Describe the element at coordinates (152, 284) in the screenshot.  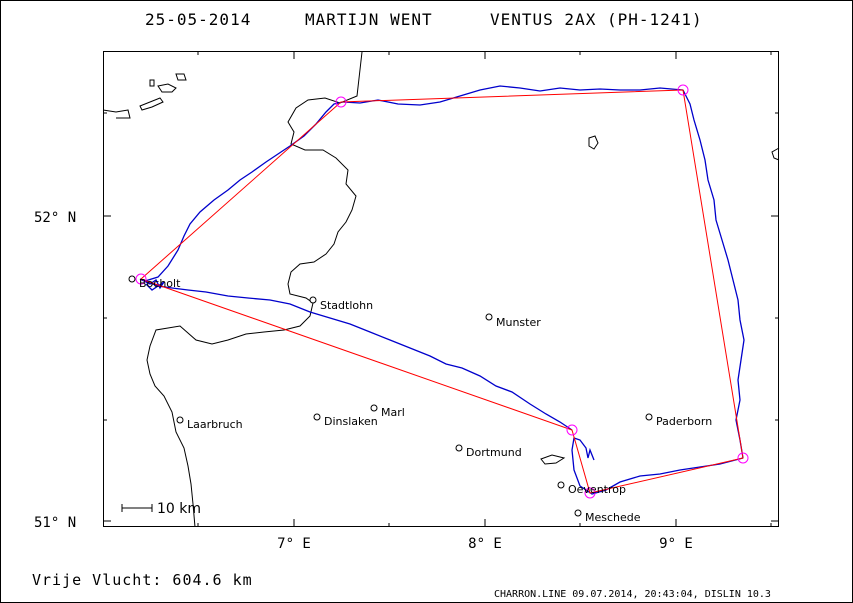
I see `track-start-cluster` at that location.